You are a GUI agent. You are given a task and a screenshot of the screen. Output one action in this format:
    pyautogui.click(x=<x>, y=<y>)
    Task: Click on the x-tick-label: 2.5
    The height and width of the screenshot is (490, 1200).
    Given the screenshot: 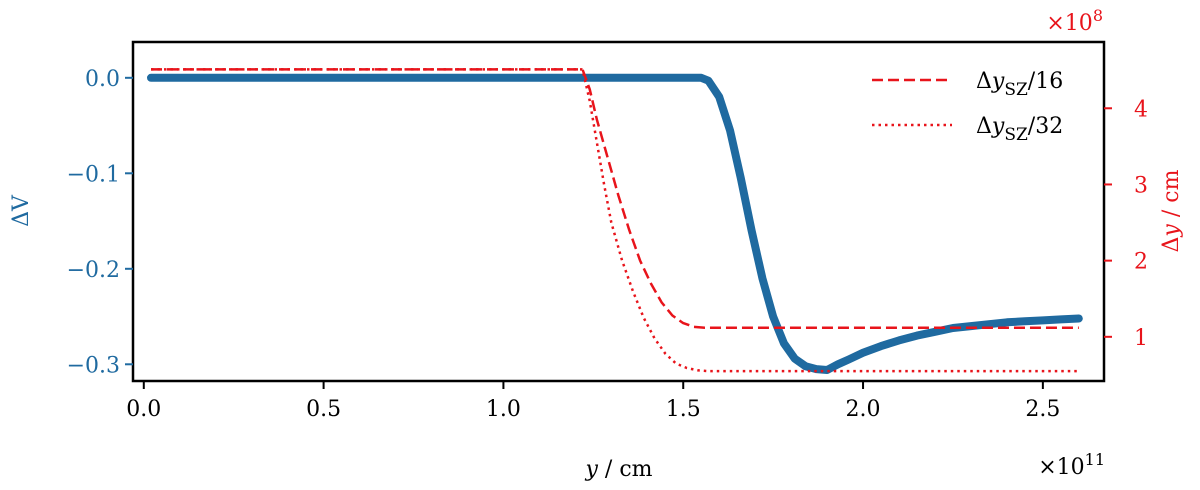 What is the action you would take?
    pyautogui.click(x=1042, y=409)
    